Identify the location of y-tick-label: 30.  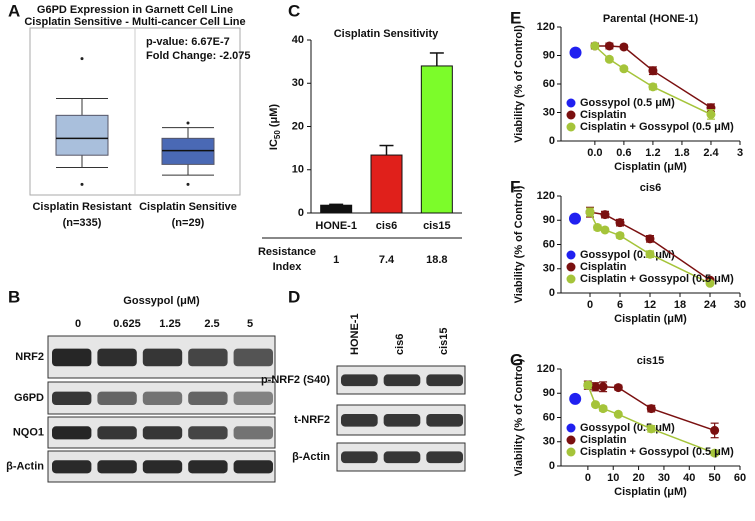
(549, 442).